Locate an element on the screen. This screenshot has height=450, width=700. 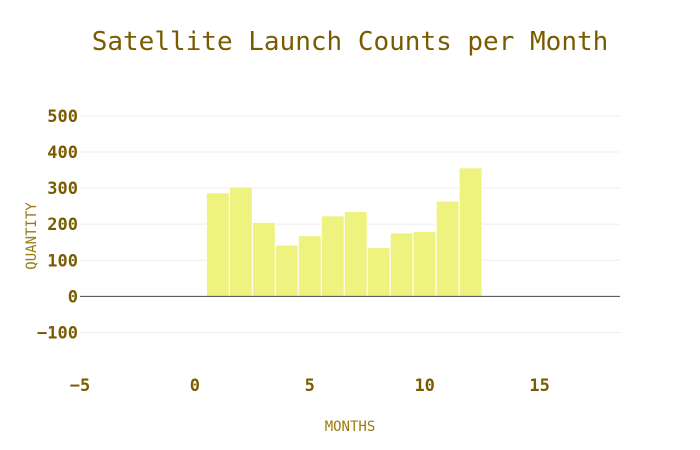
x-tick-label: −5 is located at coordinates (80, 386).